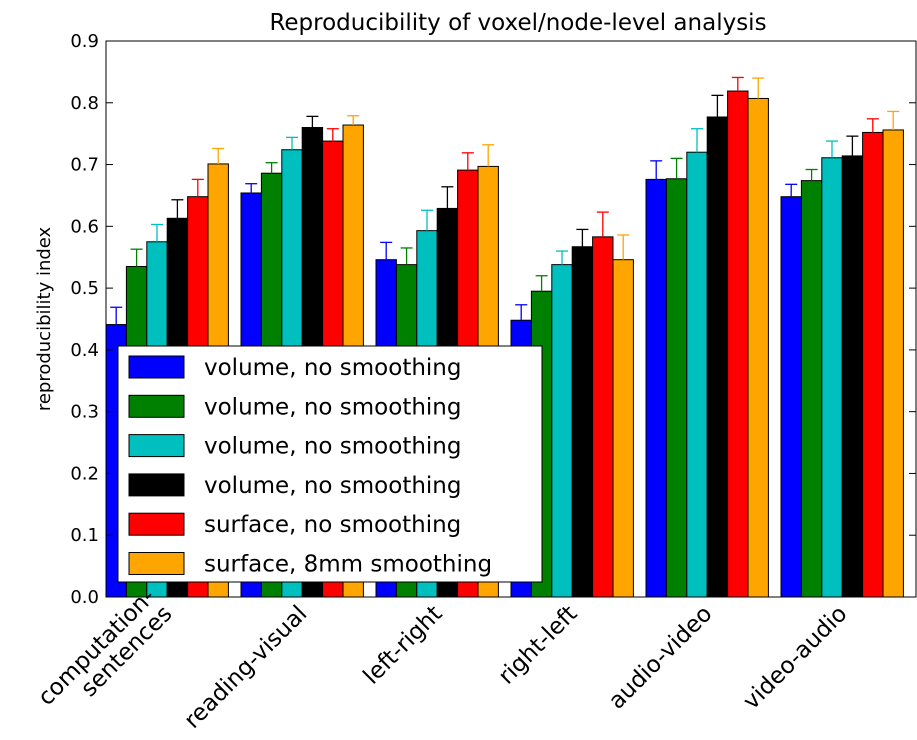 The image size is (917, 740). What do you see at coordinates (84, 41) in the screenshot?
I see `y-tick-label: 0.9` at bounding box center [84, 41].